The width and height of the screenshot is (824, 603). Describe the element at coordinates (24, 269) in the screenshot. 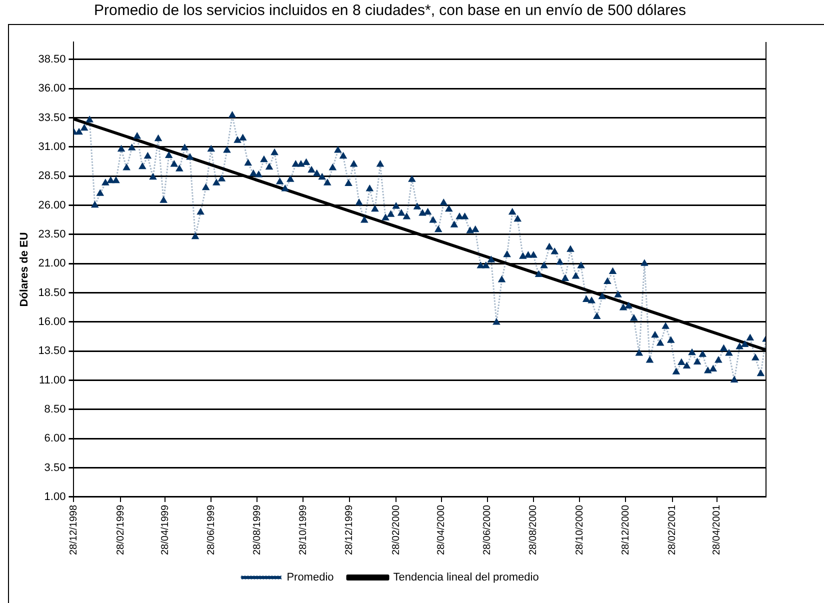

I see `y-axis-title: Dólares de EU` at that location.